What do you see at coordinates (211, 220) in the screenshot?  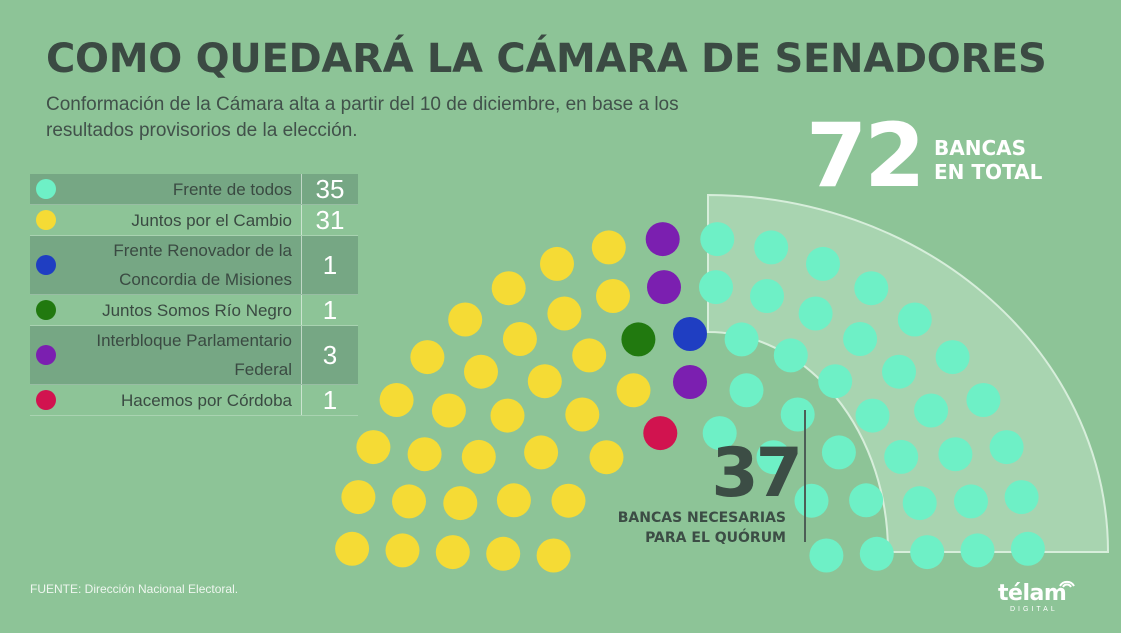 I see `legend-label: Juntos por el Cambio` at bounding box center [211, 220].